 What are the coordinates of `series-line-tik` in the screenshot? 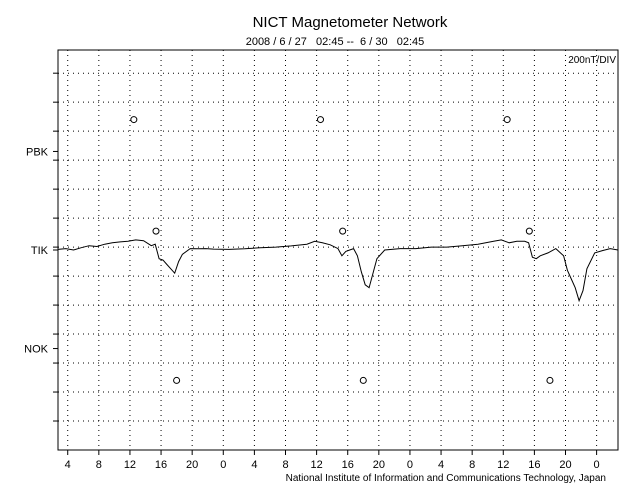 It's located at (338, 271).